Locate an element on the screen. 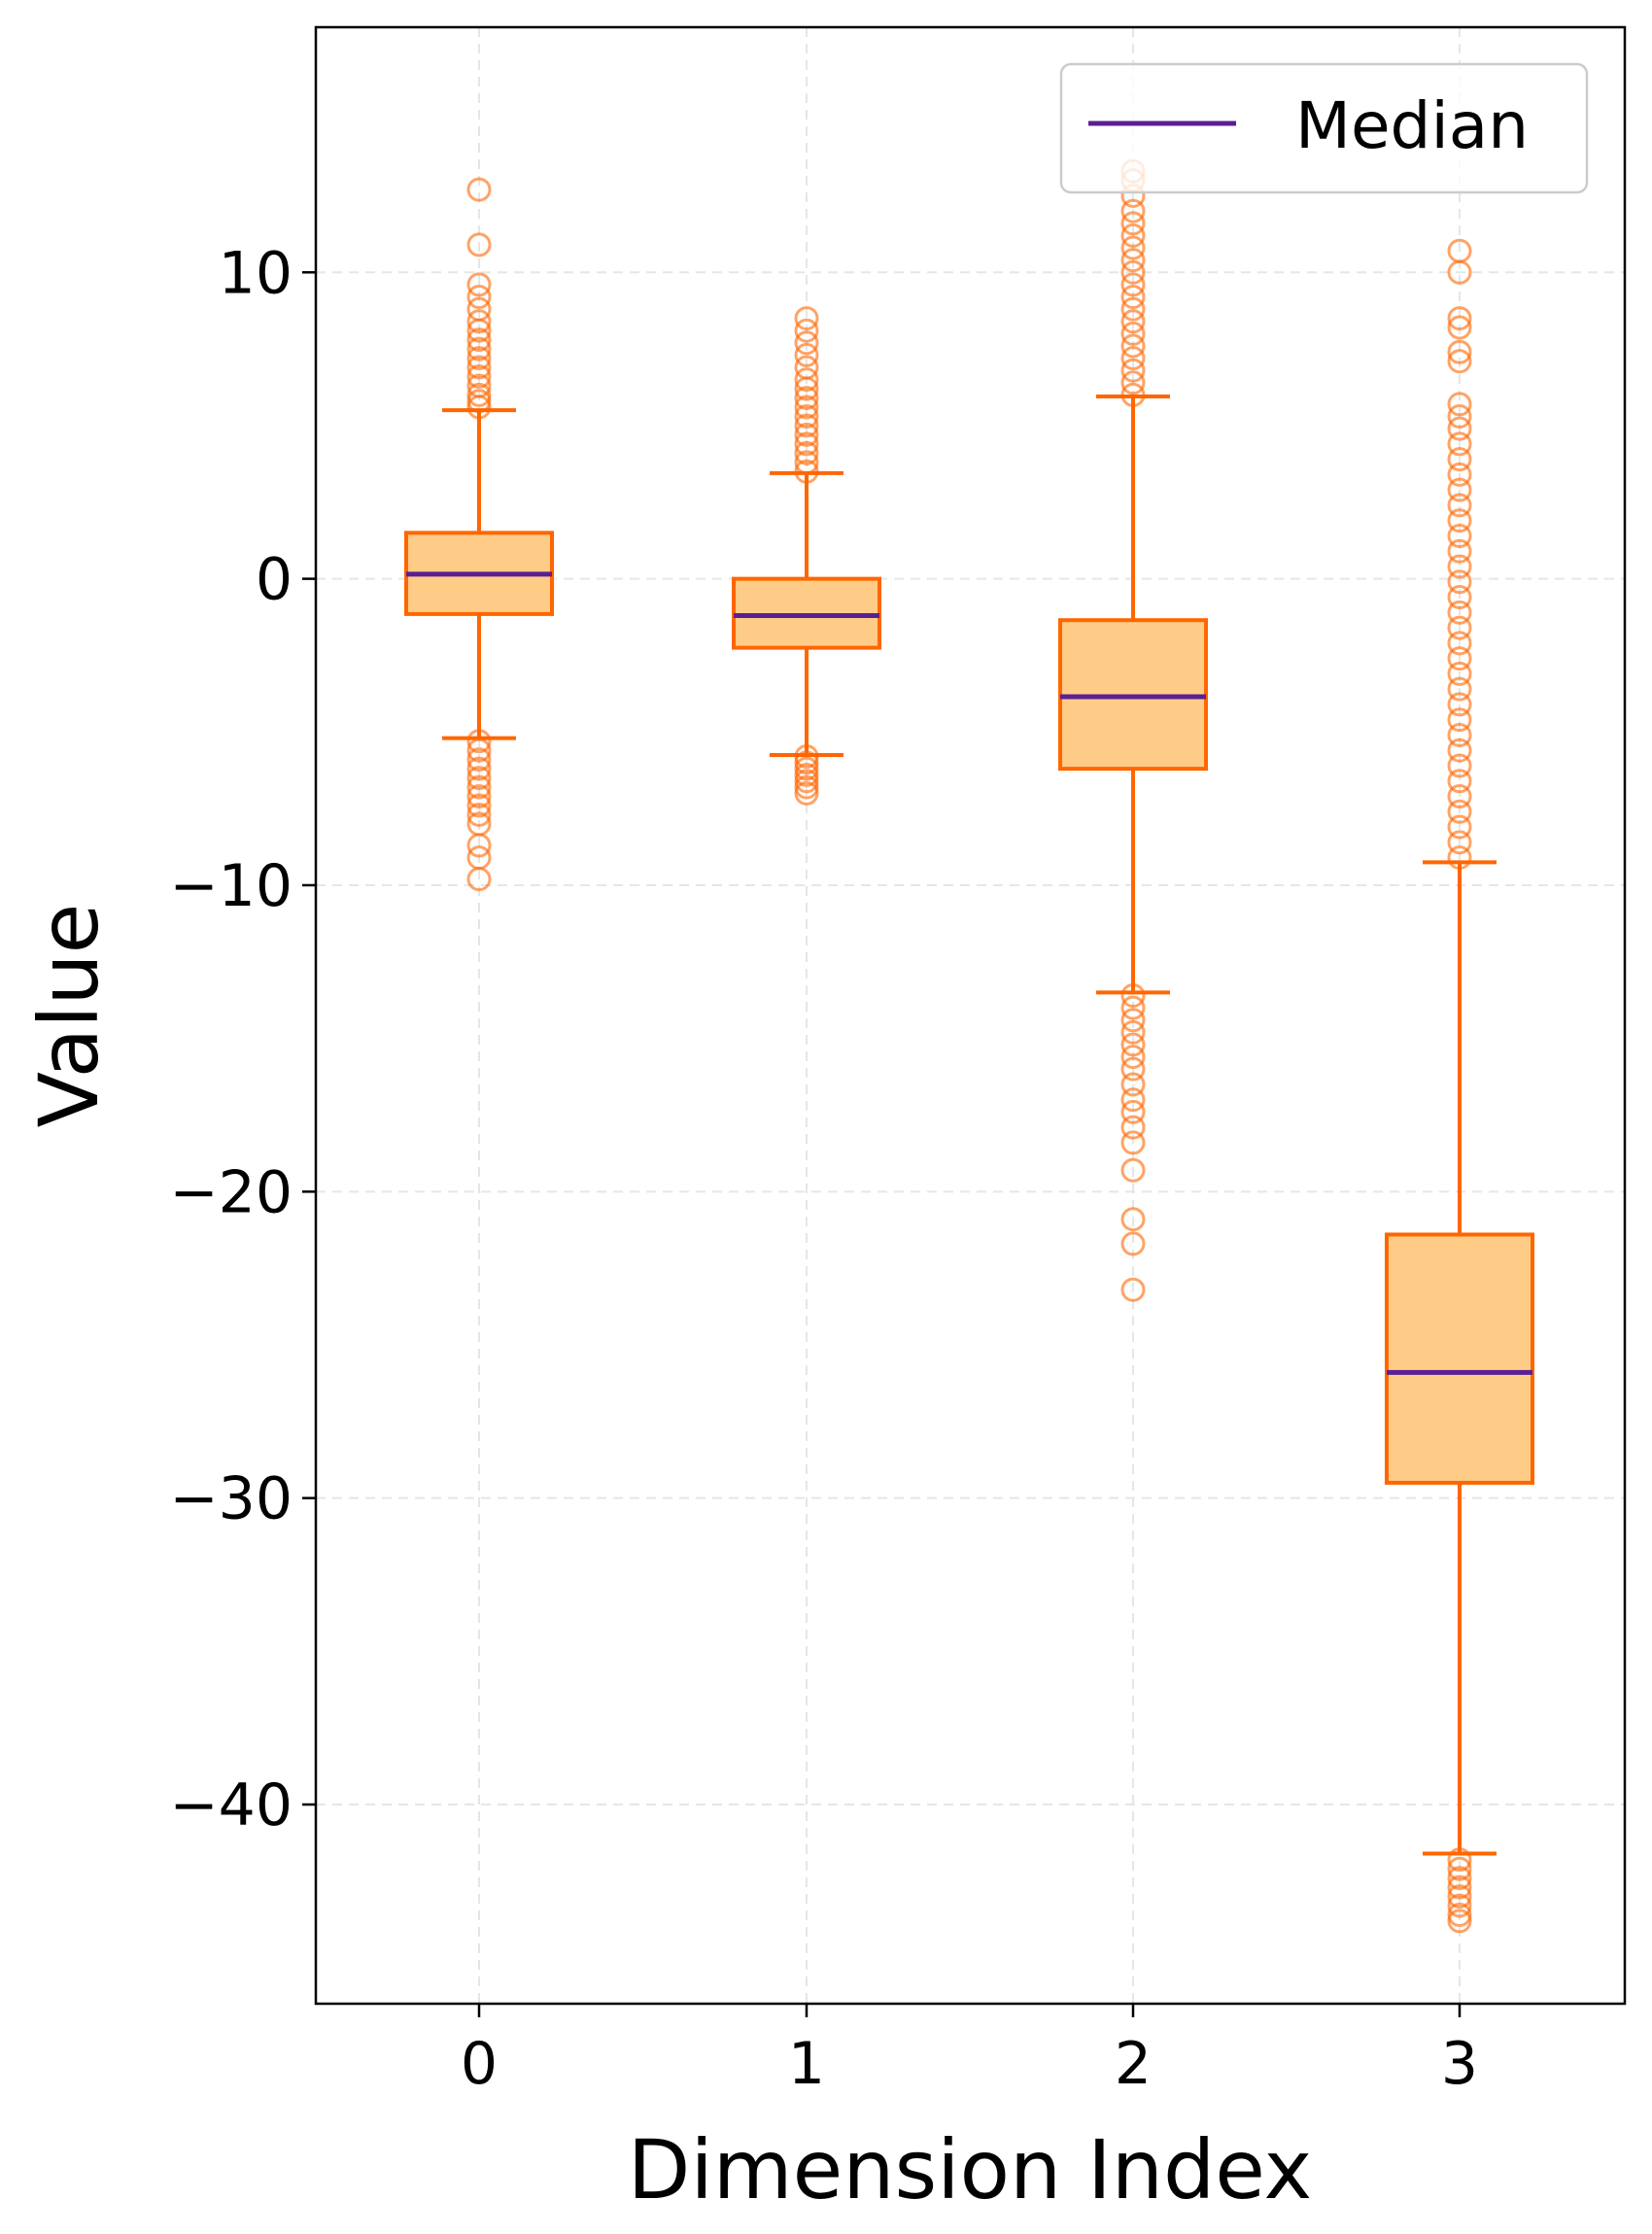 The height and width of the screenshot is (2234, 1652). x-tick-label: 2 is located at coordinates (1133, 2064).